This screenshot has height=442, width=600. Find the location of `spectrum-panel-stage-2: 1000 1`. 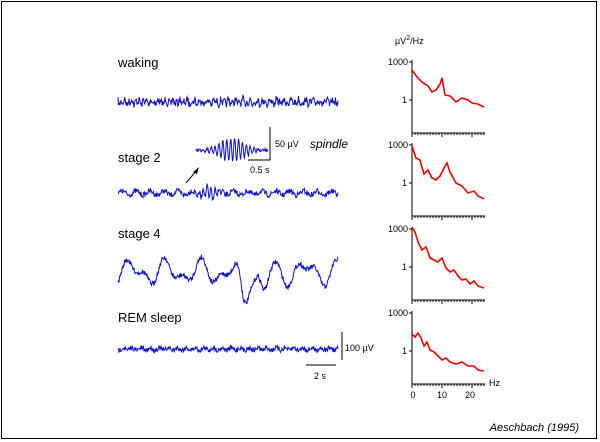

spectrum-panel-stage-2: 1000 1 is located at coordinates (436, 180).